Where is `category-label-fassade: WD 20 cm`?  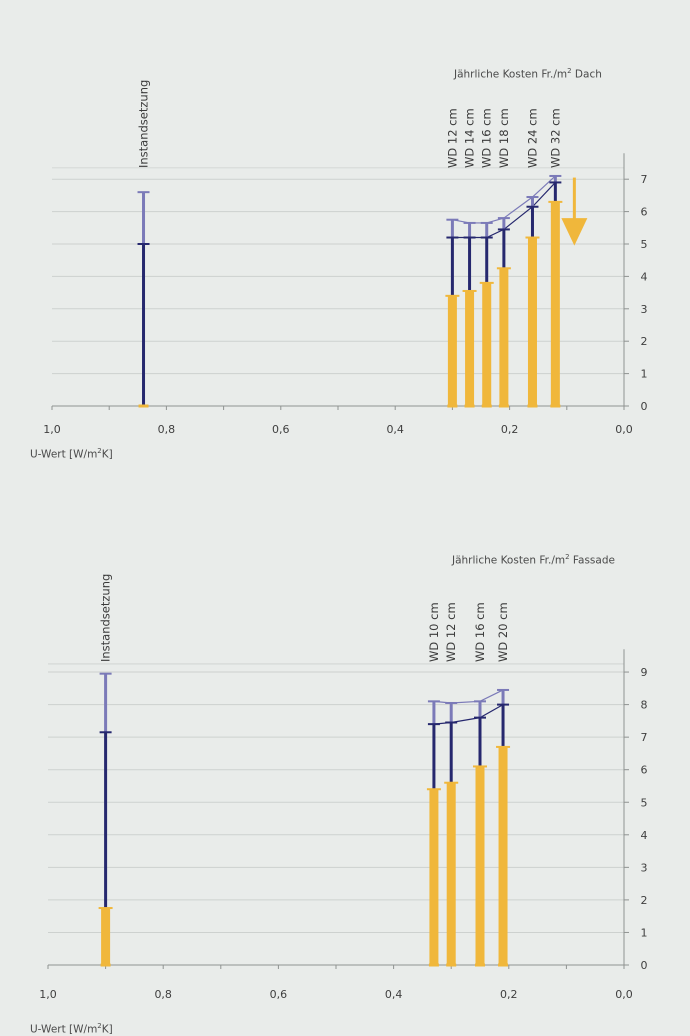
category-label-fassade: WD 20 cm is located at coordinates (503, 632).